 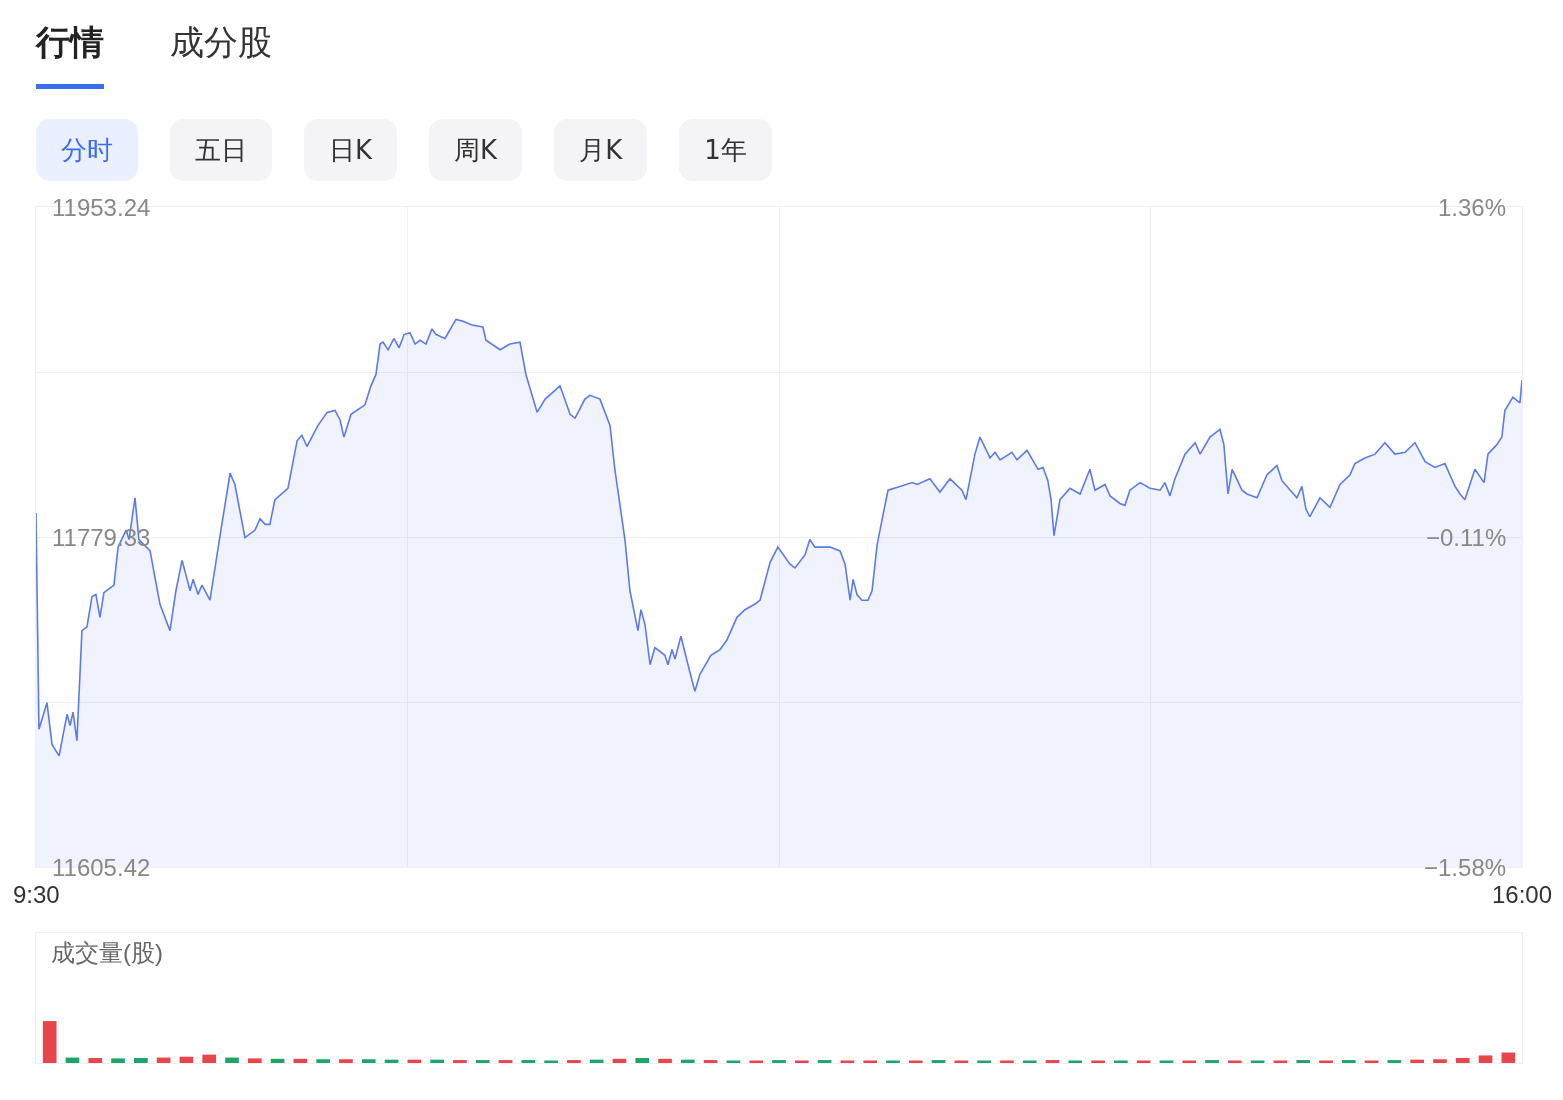 What do you see at coordinates (221, 42) in the screenshot?
I see `text: 成分股` at bounding box center [221, 42].